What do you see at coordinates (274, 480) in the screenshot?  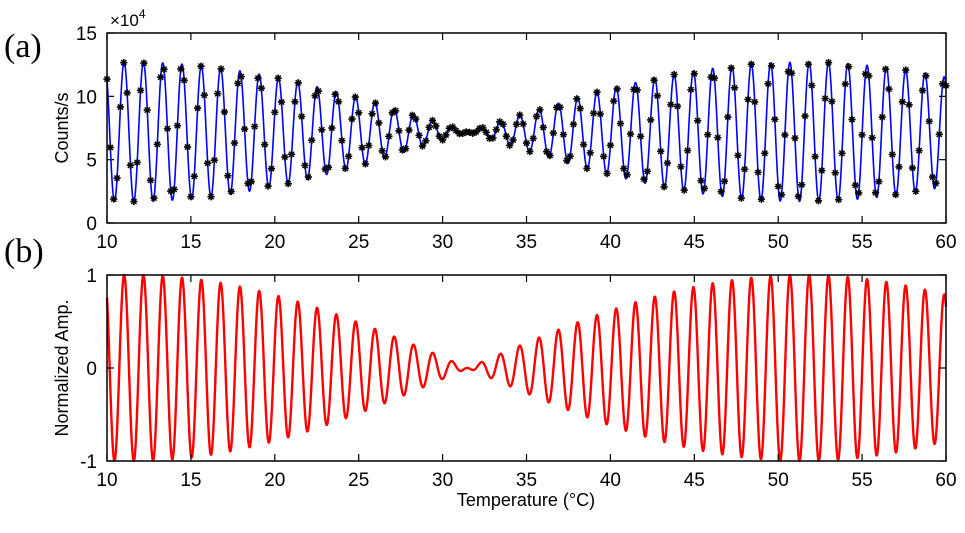 I see `panel-b-x-tick-label: 20` at bounding box center [274, 480].